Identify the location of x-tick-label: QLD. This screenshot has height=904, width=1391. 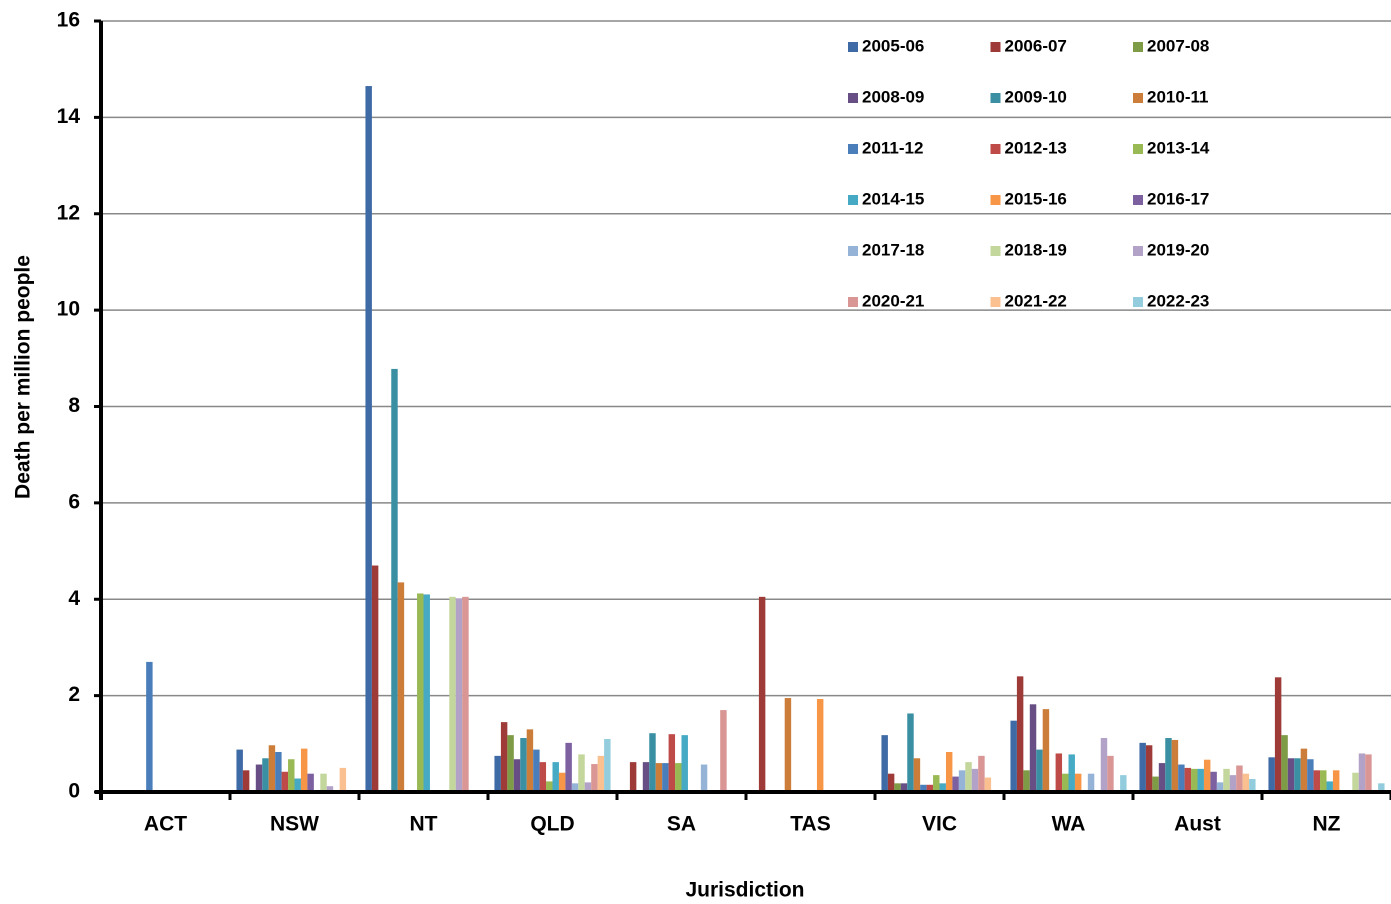
(552, 824).